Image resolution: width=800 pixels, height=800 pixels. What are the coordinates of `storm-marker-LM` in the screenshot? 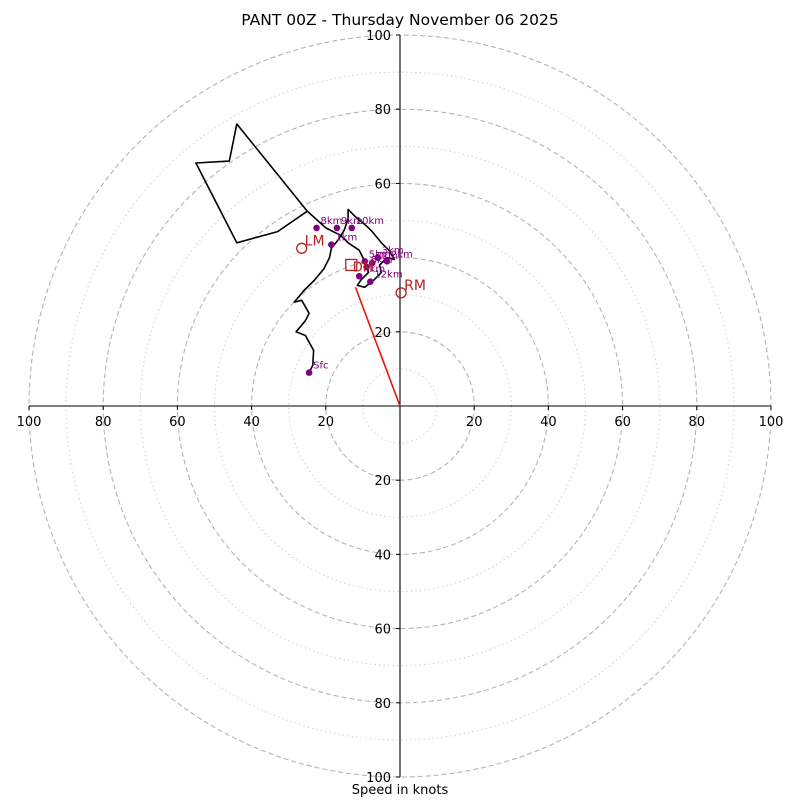 It's located at (302, 248).